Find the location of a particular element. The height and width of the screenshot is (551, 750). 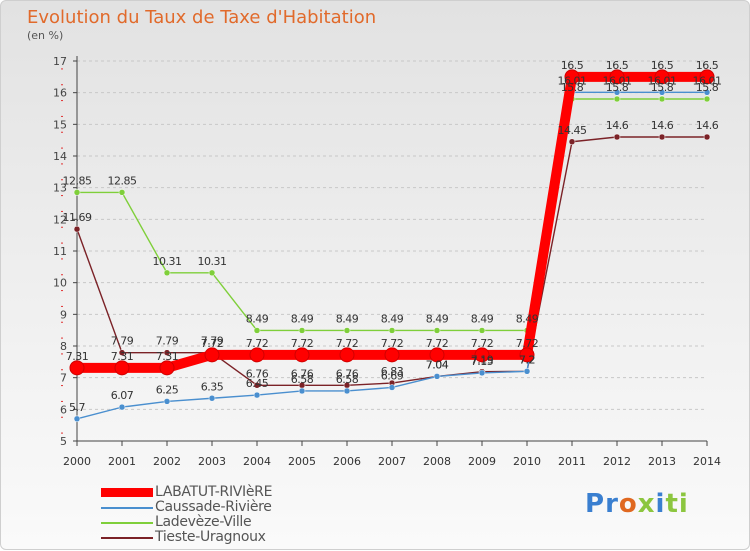

y-tick-label: 15 is located at coordinates (60, 124).